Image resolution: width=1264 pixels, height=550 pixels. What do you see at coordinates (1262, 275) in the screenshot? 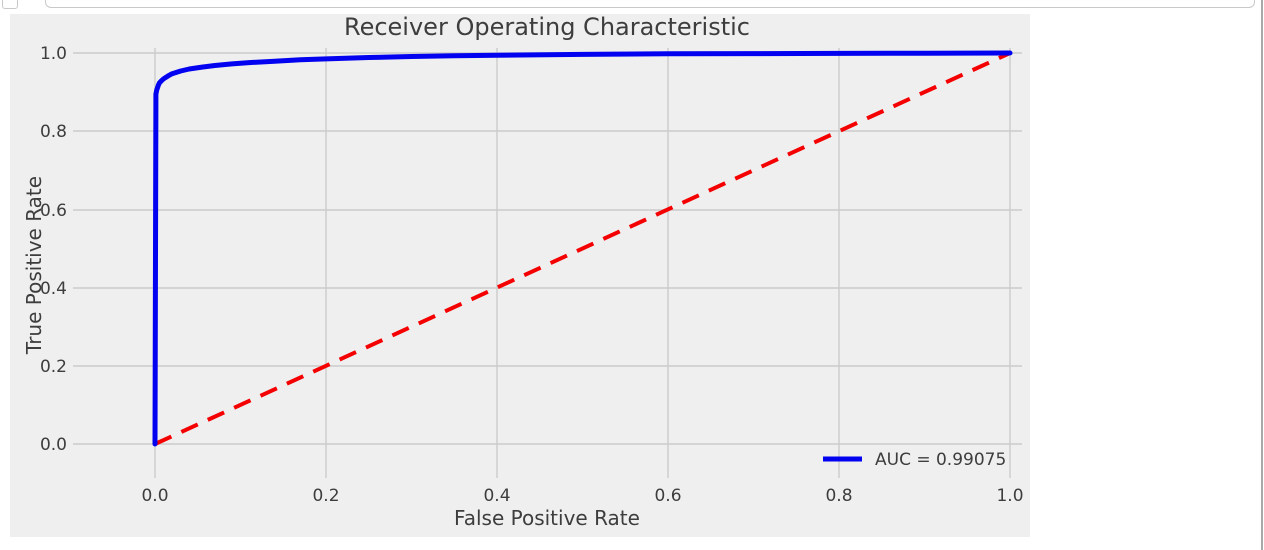
I see `panel-right-border` at bounding box center [1262, 275].